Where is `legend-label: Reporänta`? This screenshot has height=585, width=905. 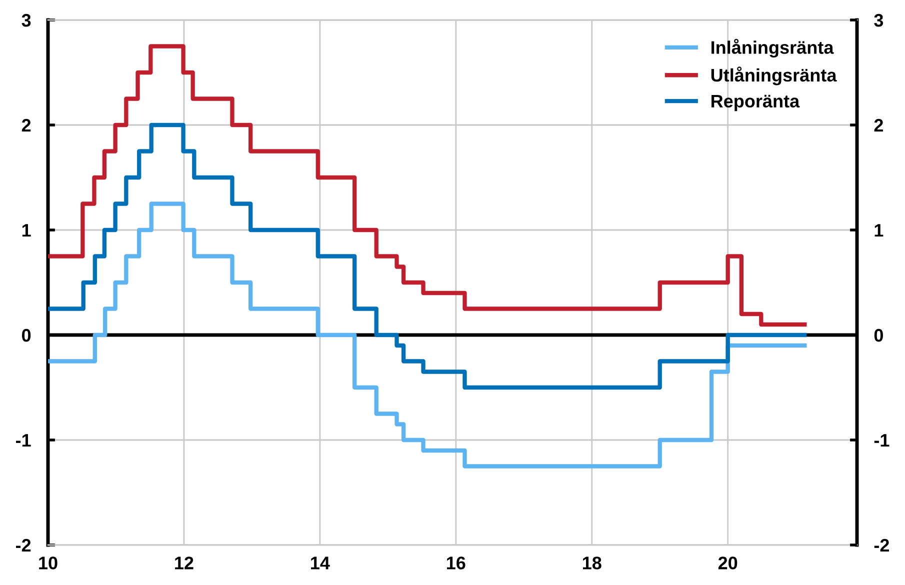
legend-label: Reporänta is located at coordinates (756, 103).